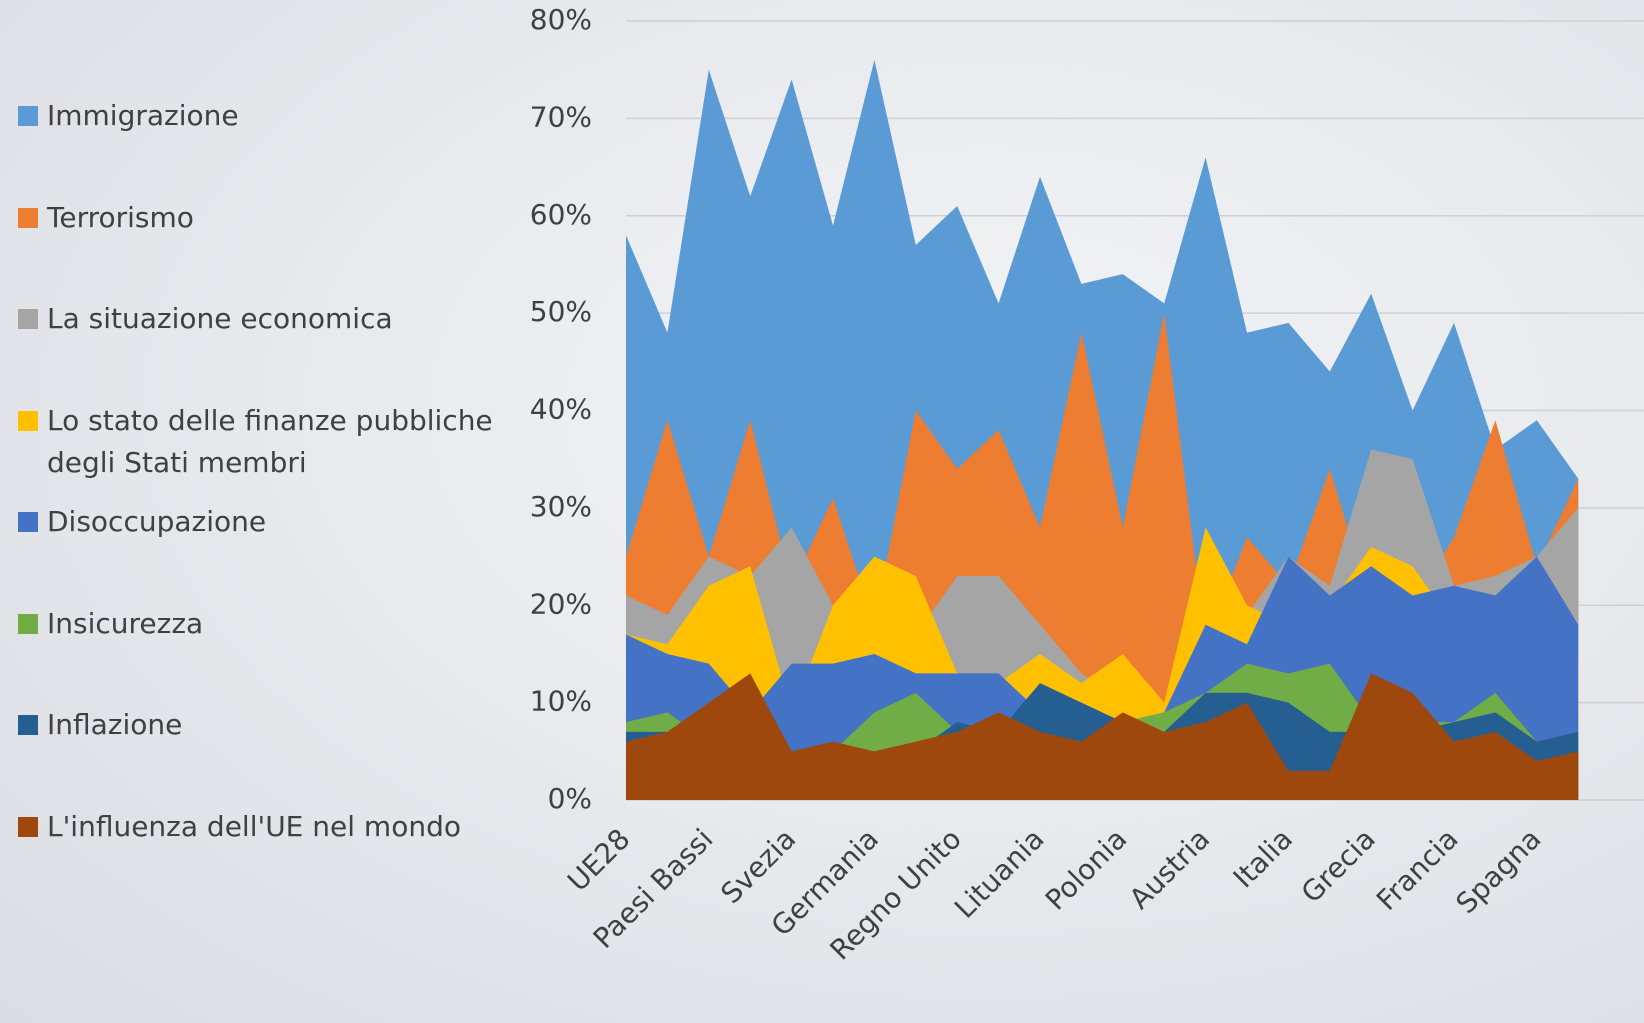  Describe the element at coordinates (254, 826) in the screenshot. I see `legend-label: L'influenza dell'UE nel mondo` at that location.